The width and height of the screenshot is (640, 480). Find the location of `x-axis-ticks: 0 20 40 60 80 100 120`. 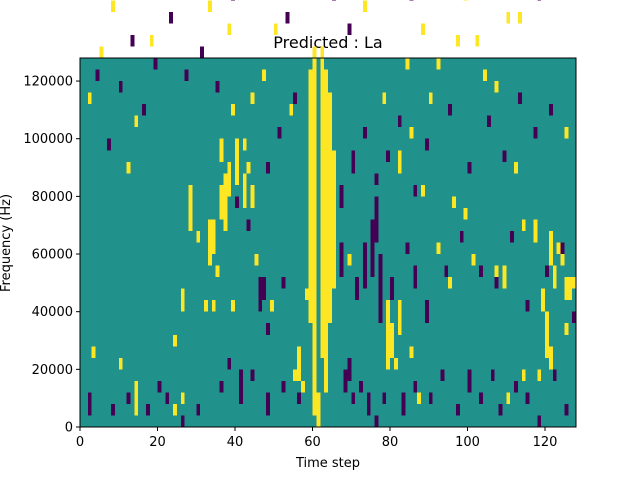

x-axis-ticks: 0 20 40 60 80 100 120 is located at coordinates (317, 438).